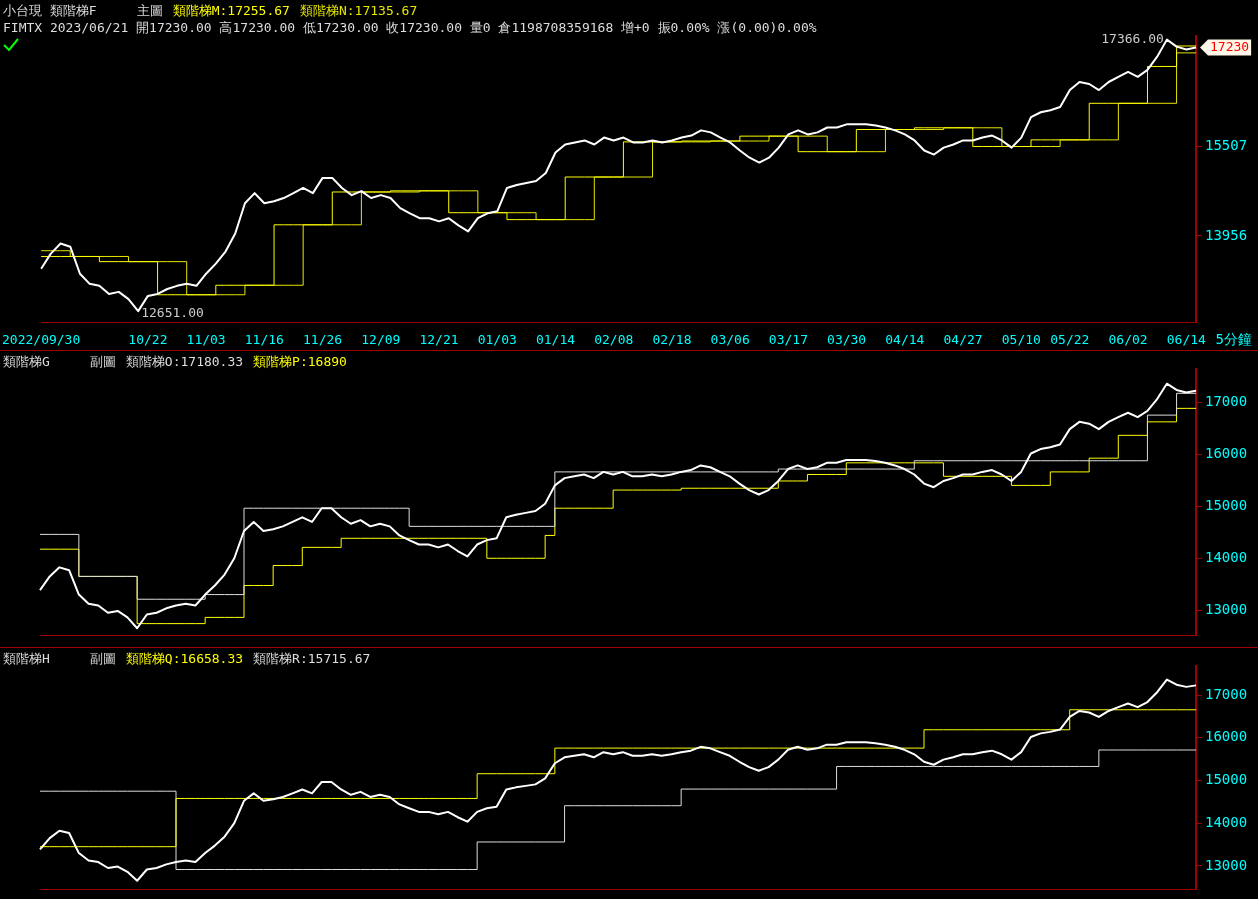 This screenshot has width=1258, height=899. I want to click on x-axis-title: 5分鐘, so click(1233, 340).